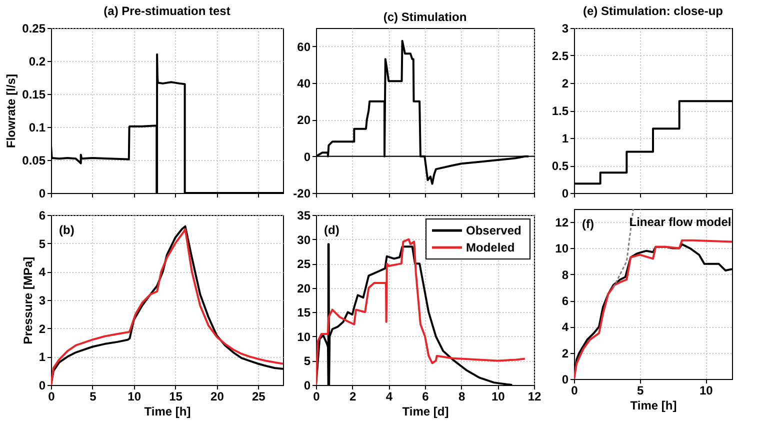 The image size is (762, 441). What do you see at coordinates (562, 223) in the screenshot?
I see `y-tick-label: 12` at bounding box center [562, 223].